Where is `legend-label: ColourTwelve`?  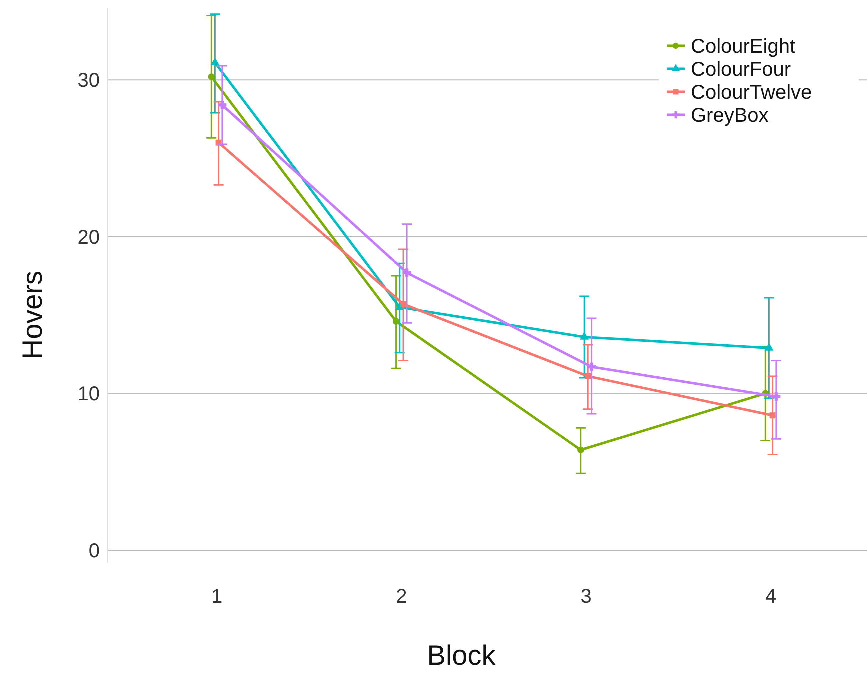
legend-label: ColourTwelve is located at coordinates (751, 93).